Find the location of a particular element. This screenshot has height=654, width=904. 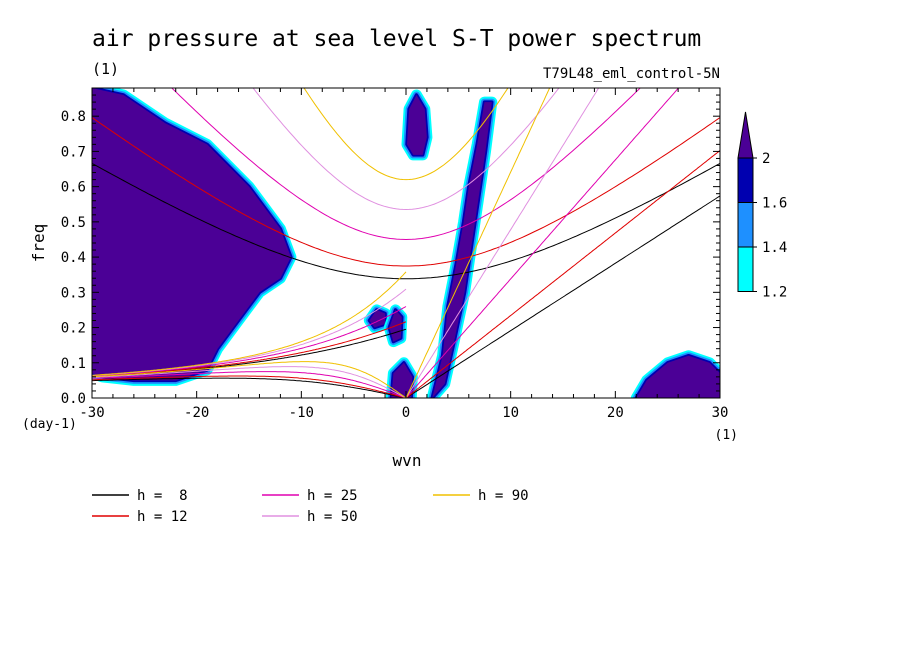

curve-h50-ig is located at coordinates (406, 149).